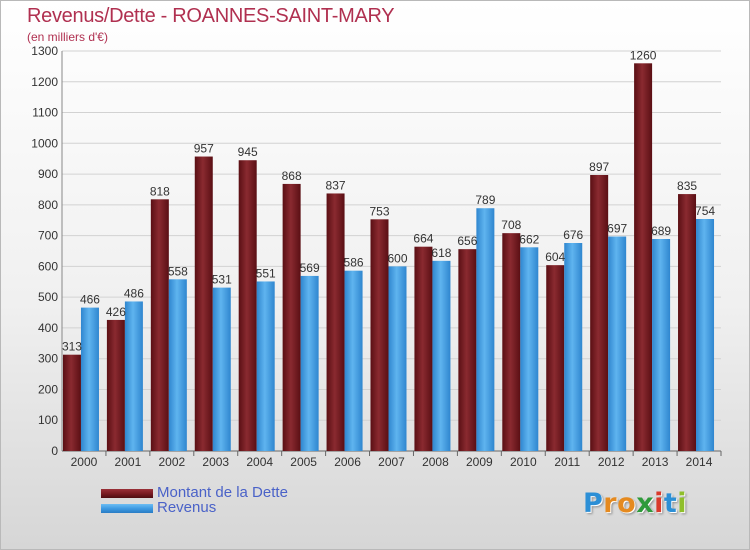 This screenshot has width=750, height=550. Describe the element at coordinates (292, 176) in the screenshot. I see `data-label: 868` at that location.